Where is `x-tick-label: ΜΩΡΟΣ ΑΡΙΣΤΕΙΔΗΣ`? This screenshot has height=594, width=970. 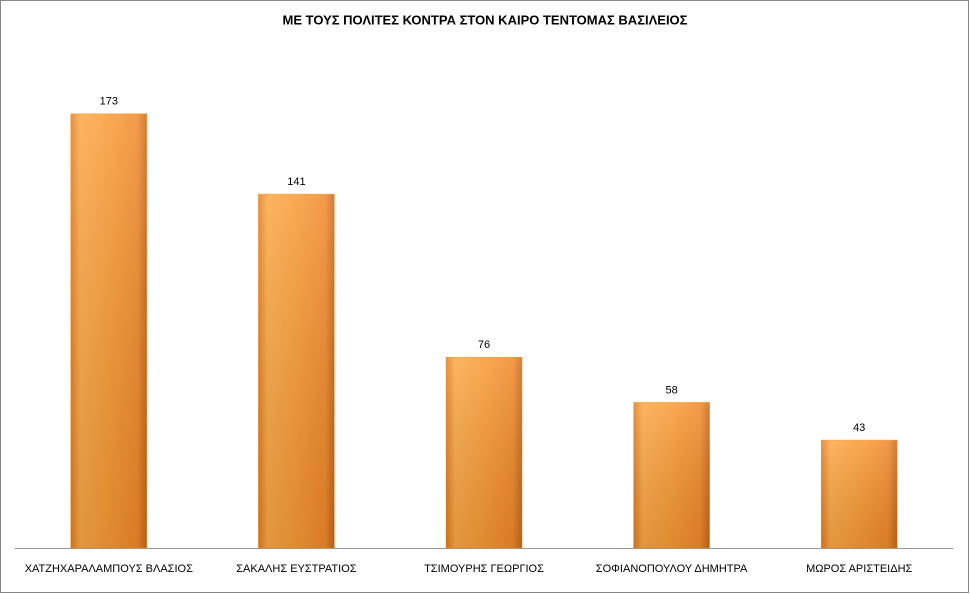
x-tick-label: ΜΩΡΟΣ ΑΡΙΣΤΕΙΔΗΣ is located at coordinates (859, 569).